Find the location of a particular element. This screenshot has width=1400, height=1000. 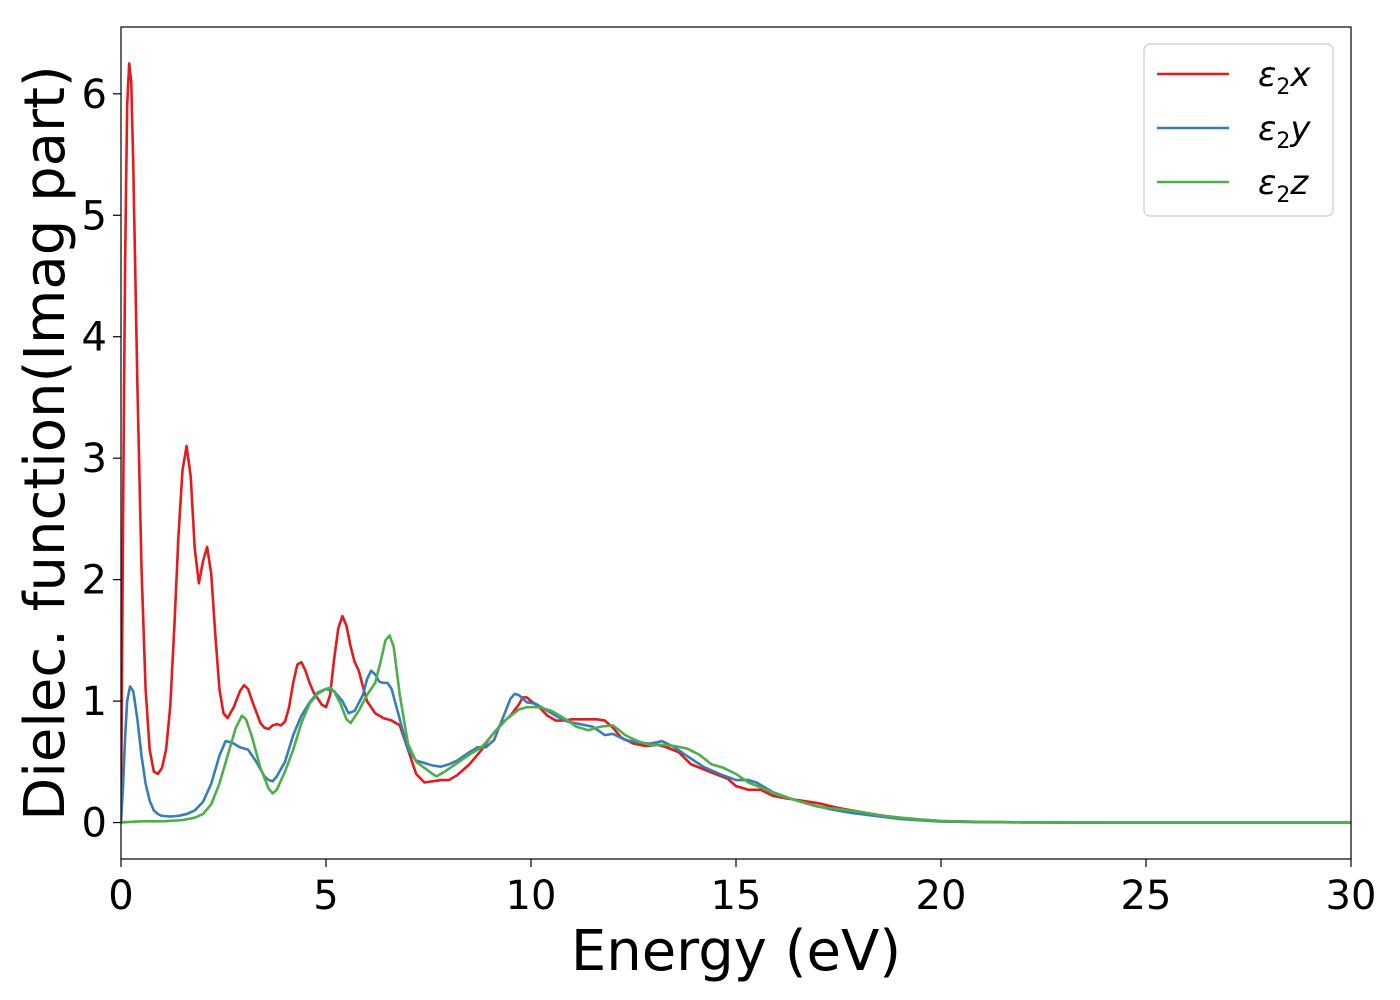

legend-label-y: ε2y is located at coordinates (1284, 131).